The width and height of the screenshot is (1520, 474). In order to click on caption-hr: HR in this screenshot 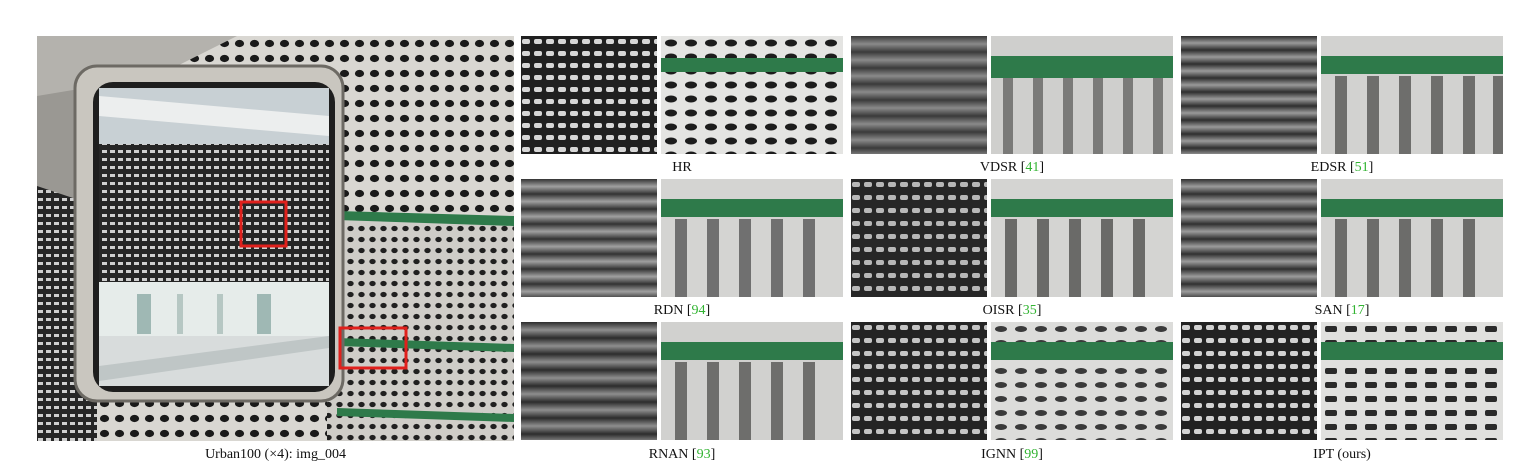, I will do `click(682, 167)`.